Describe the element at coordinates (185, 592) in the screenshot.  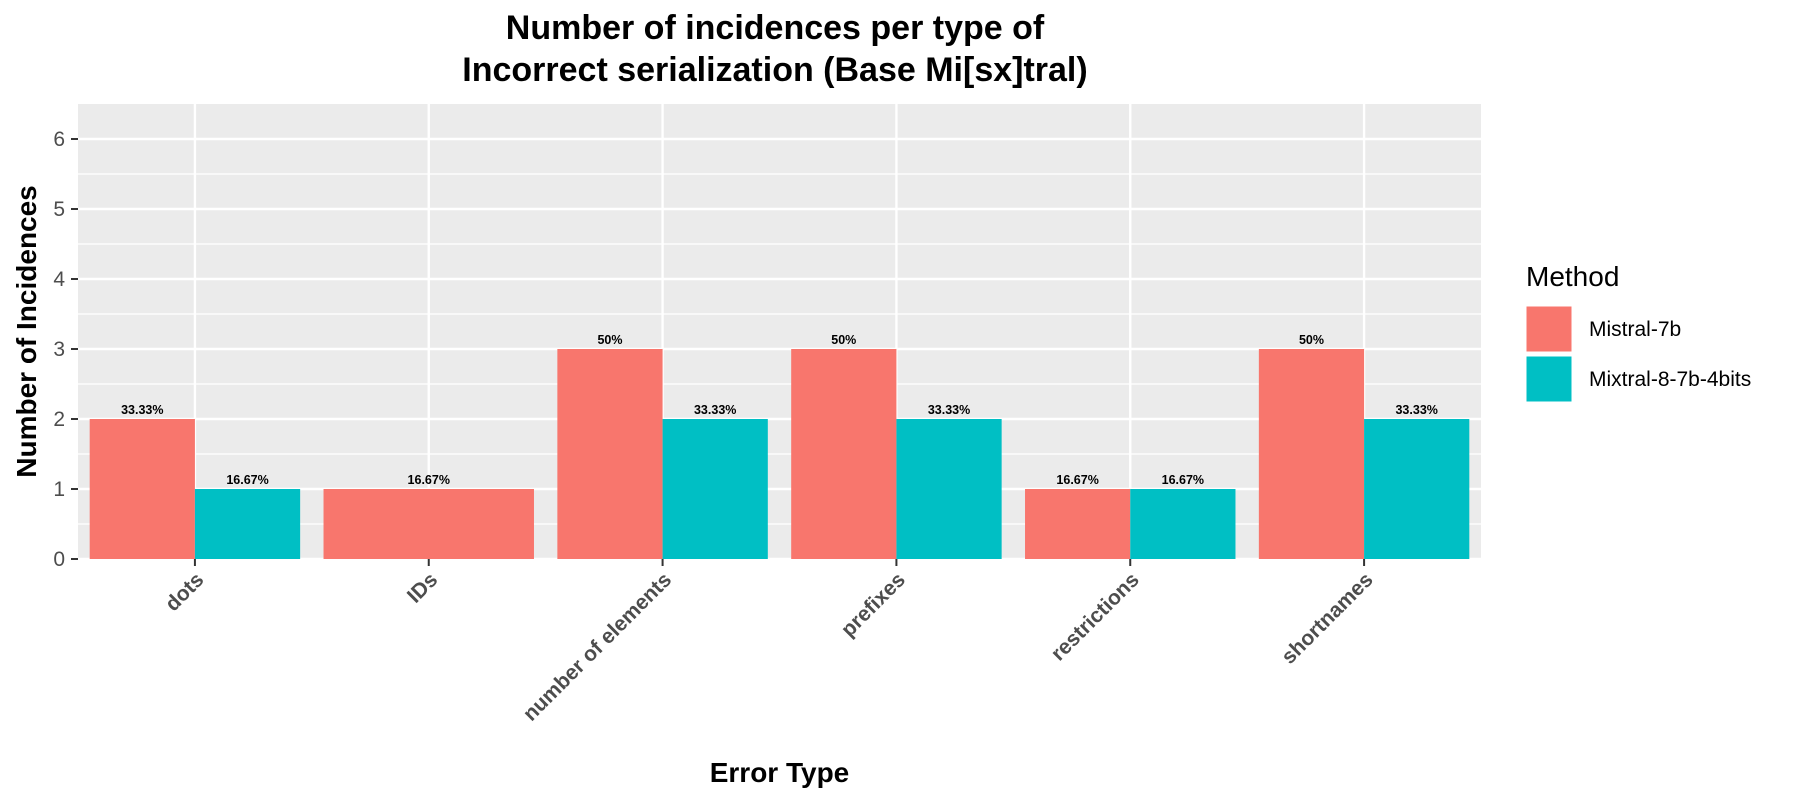
I see `x-tick-label: dots` at that location.